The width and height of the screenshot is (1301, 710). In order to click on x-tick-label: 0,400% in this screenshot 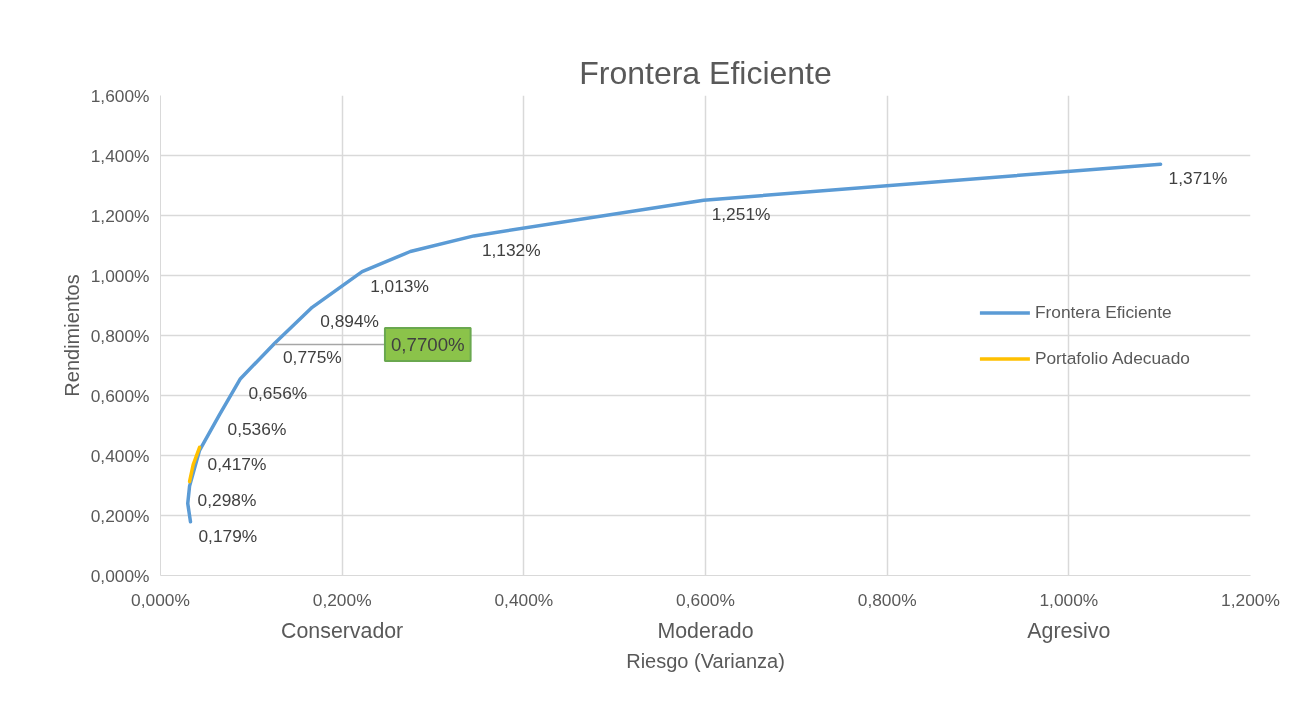, I will do `click(524, 599)`.